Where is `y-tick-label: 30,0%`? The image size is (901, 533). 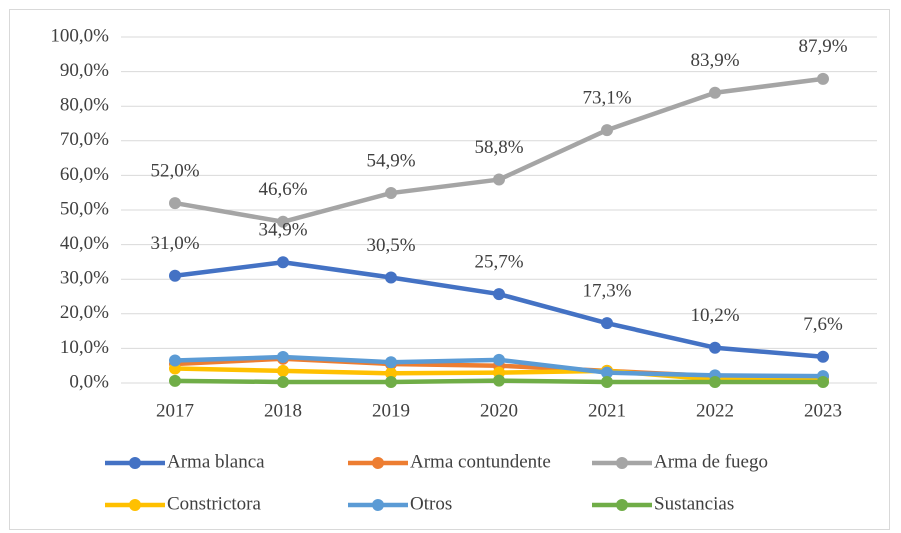
y-tick-label: 30,0% is located at coordinates (84, 278).